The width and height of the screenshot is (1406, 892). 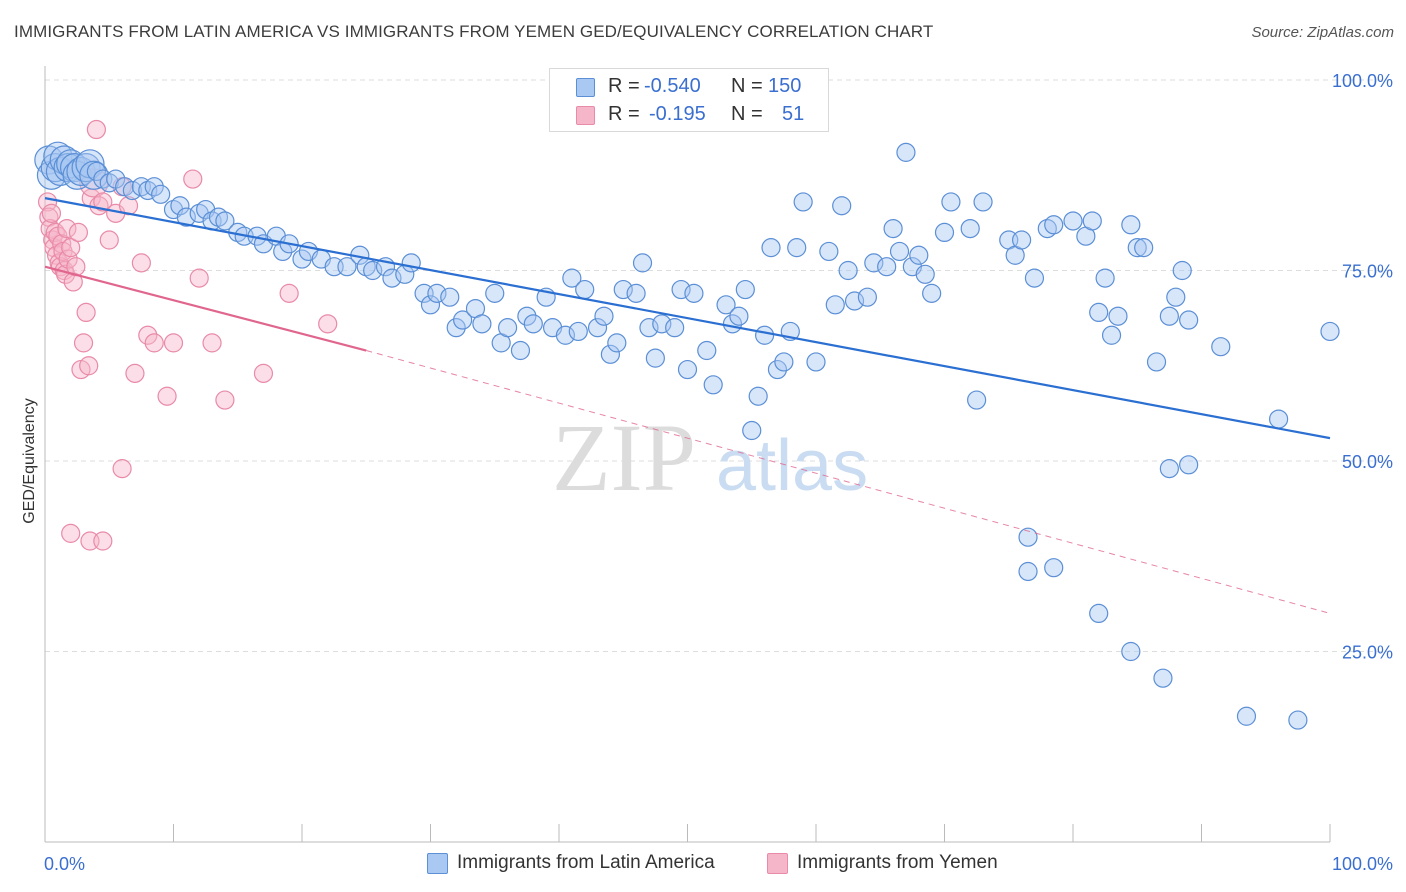 What do you see at coordinates (1367, 462) in the screenshot?
I see `y-tick-label: 50.0%` at bounding box center [1367, 462].